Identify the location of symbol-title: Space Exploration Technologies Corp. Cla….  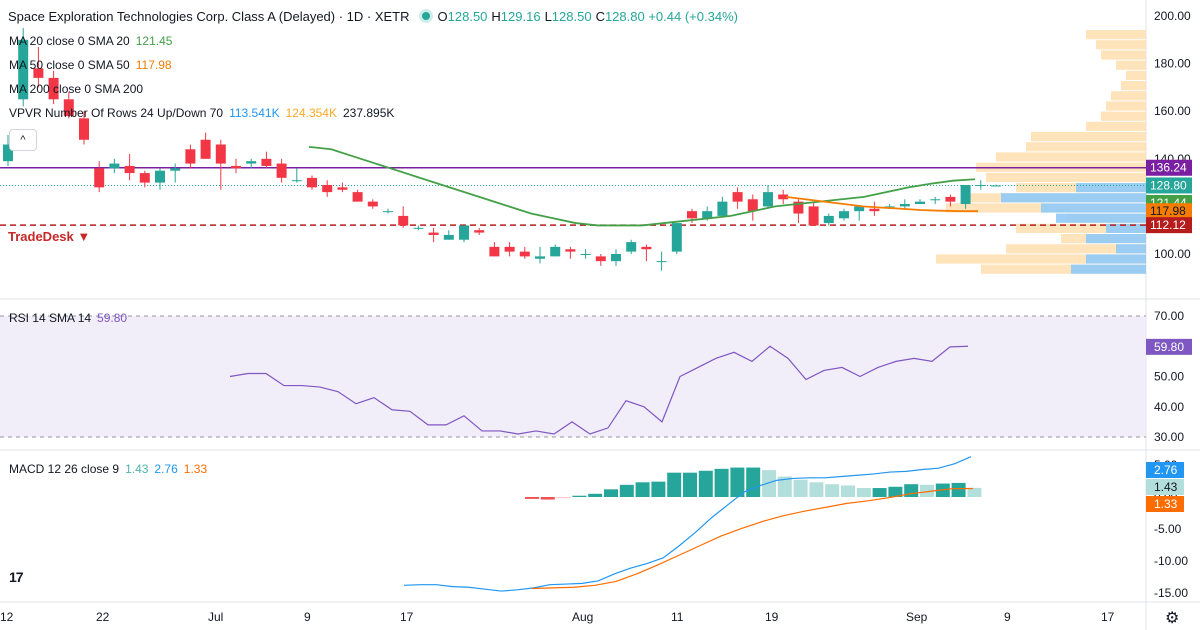
(209, 16).